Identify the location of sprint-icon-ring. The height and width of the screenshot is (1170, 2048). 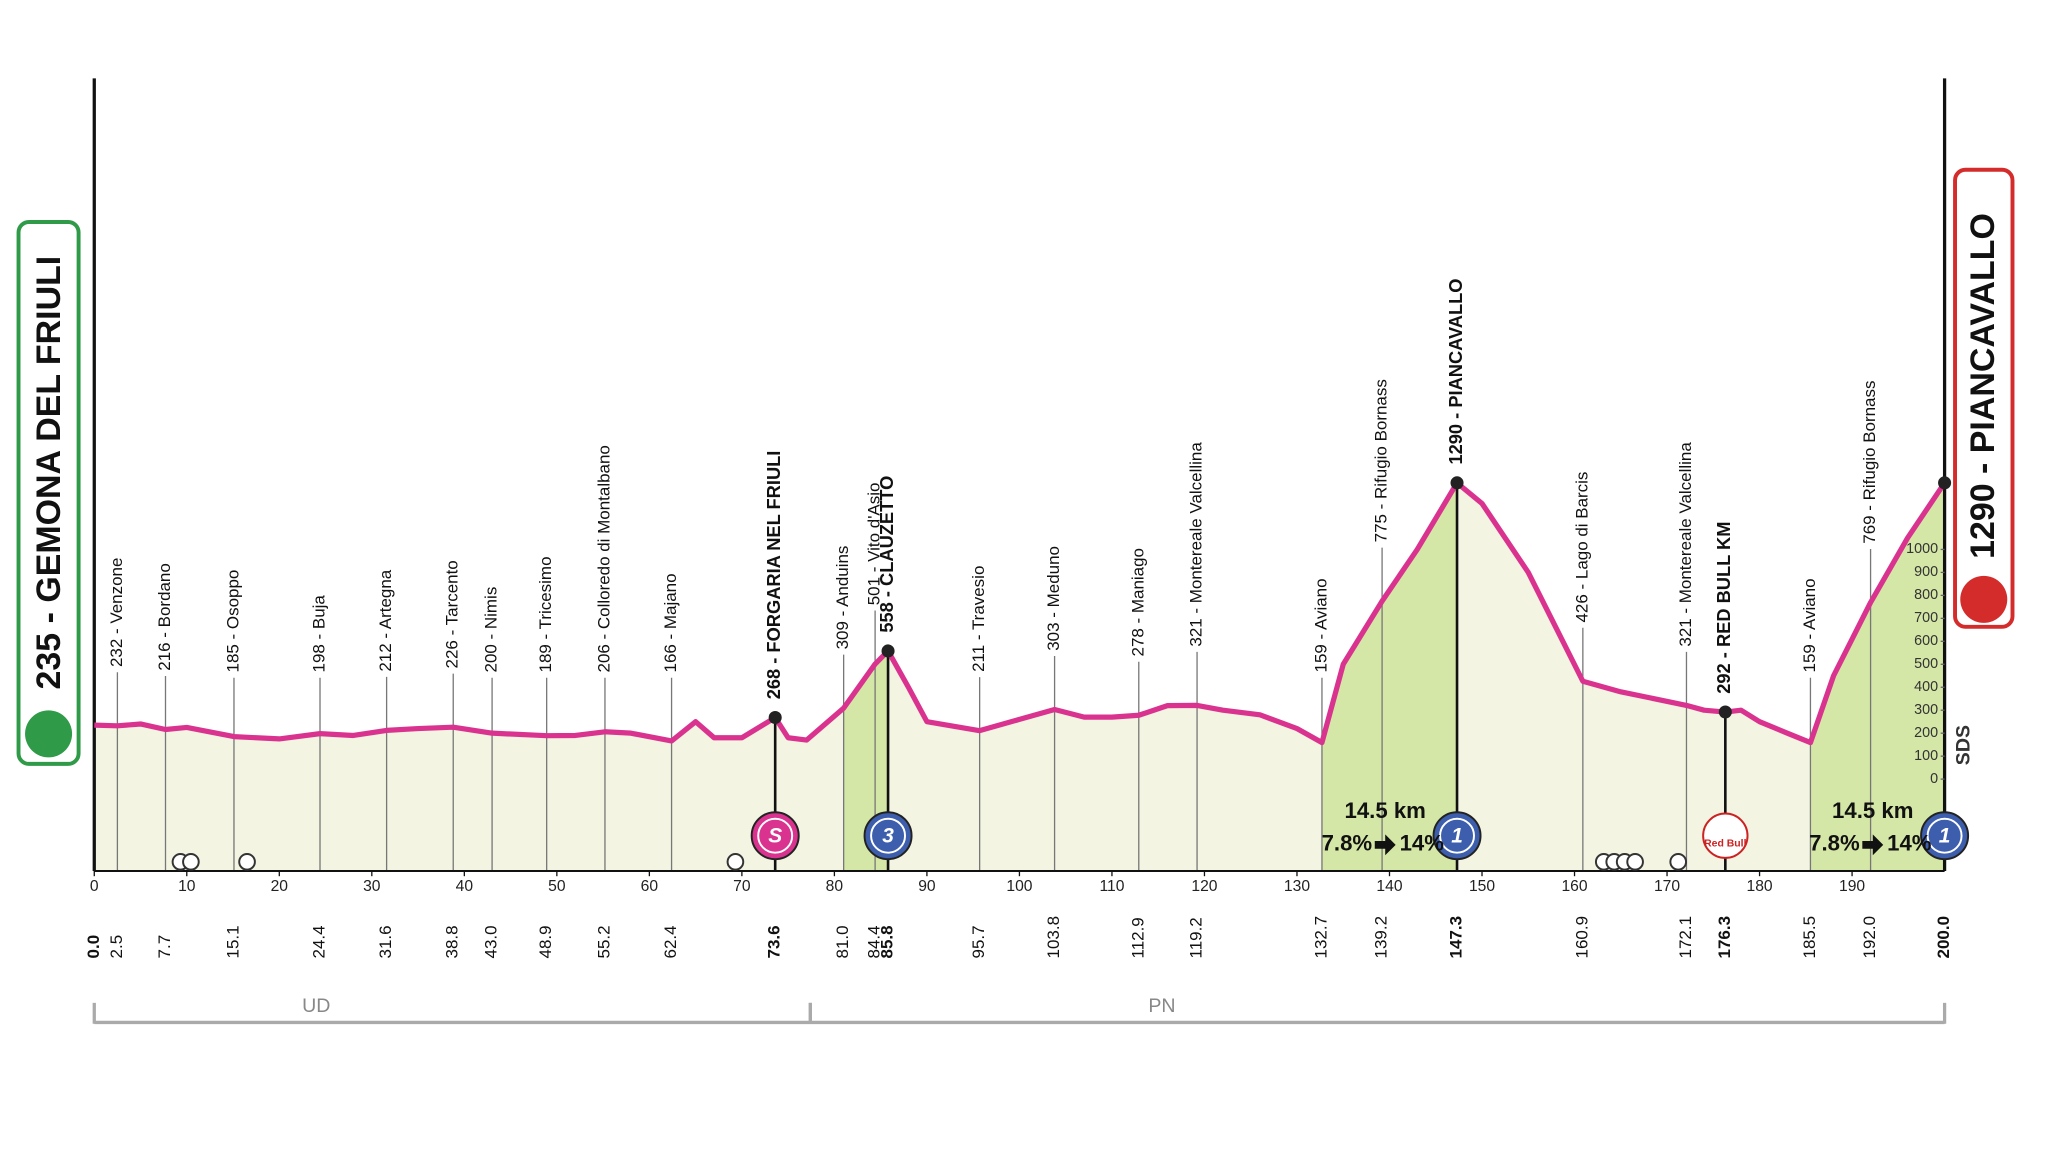
(775, 835).